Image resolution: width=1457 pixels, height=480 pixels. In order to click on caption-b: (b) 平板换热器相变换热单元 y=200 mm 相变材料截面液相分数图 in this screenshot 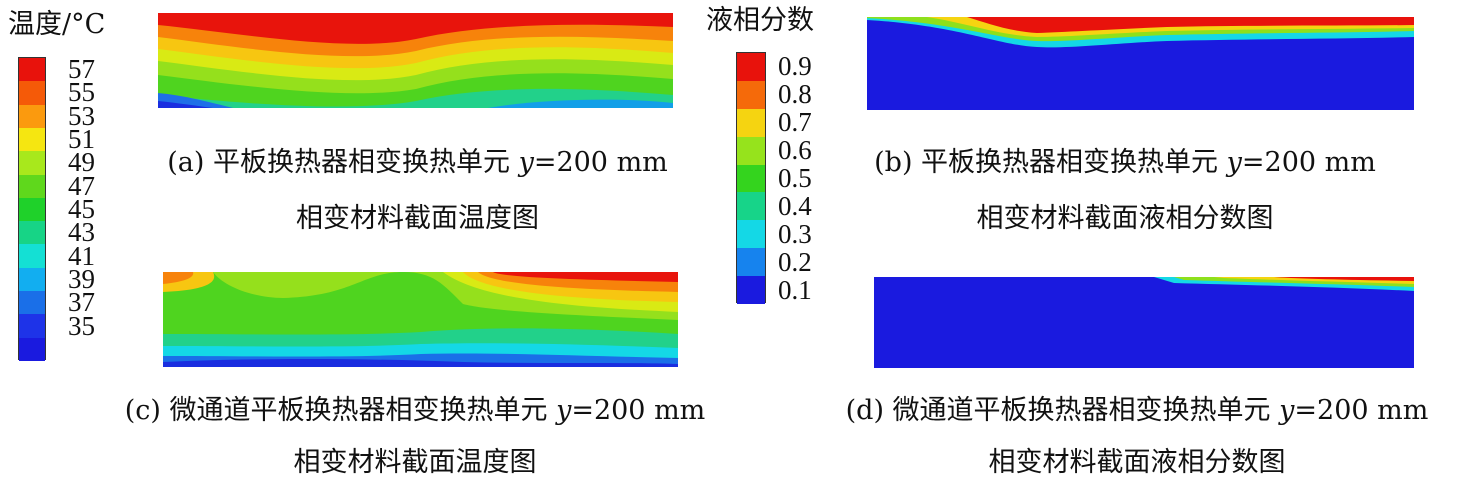, I will do `click(1125, 190)`.